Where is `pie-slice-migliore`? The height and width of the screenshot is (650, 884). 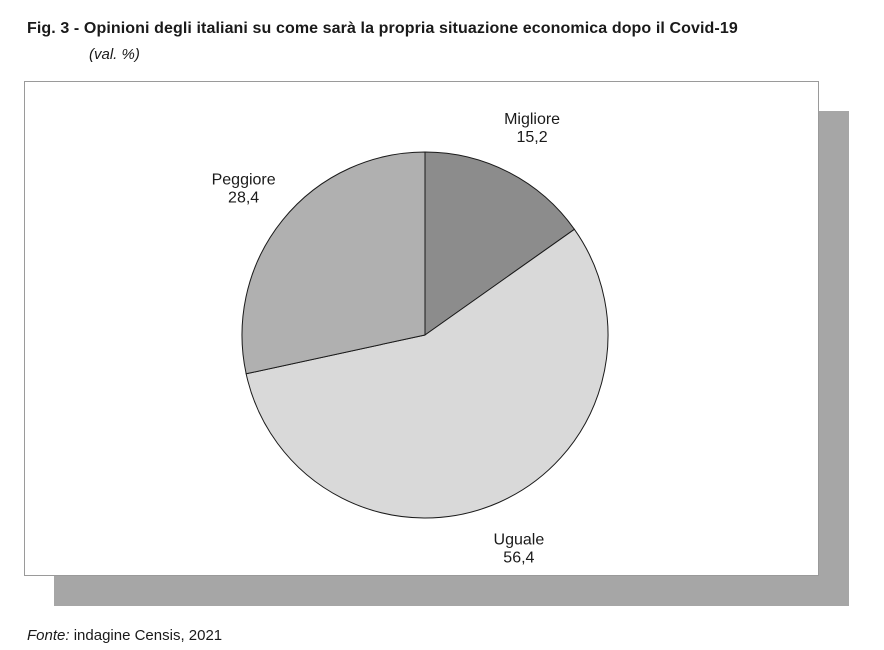
pie-slice-migliore is located at coordinates (500, 243).